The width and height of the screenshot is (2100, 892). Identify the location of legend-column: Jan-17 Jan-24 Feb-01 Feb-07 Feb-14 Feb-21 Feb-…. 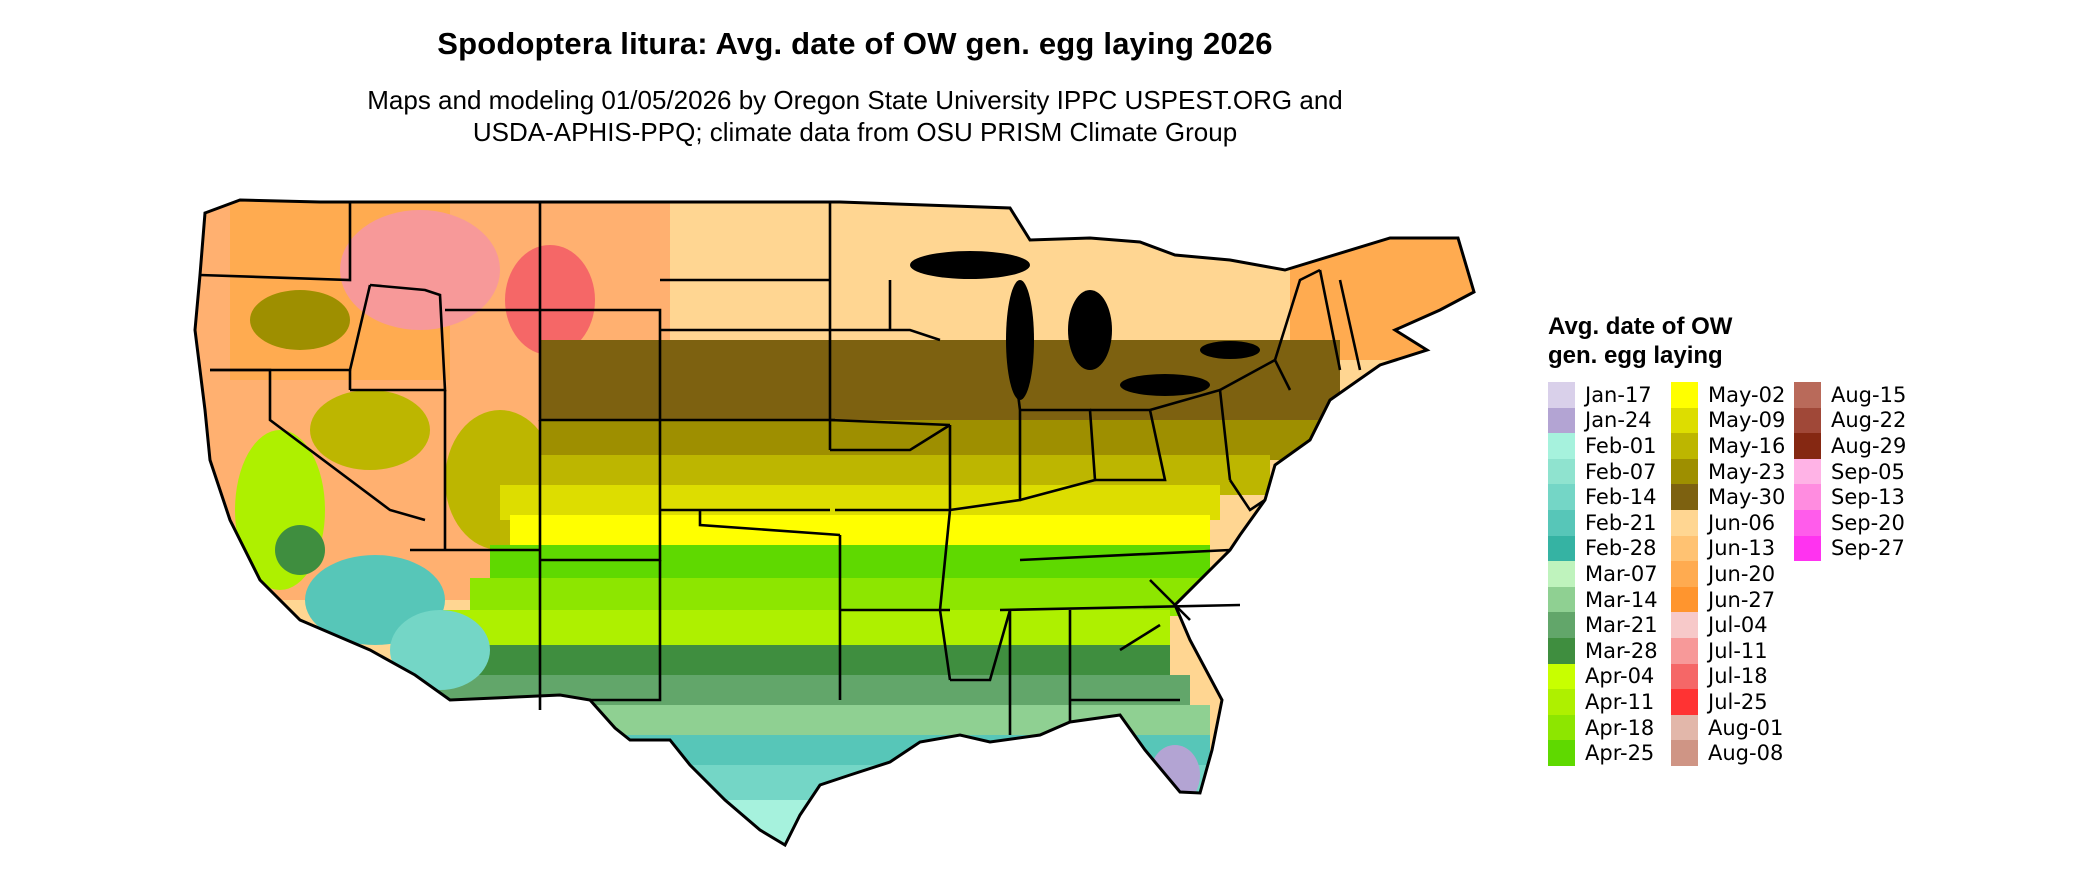
(1609, 574).